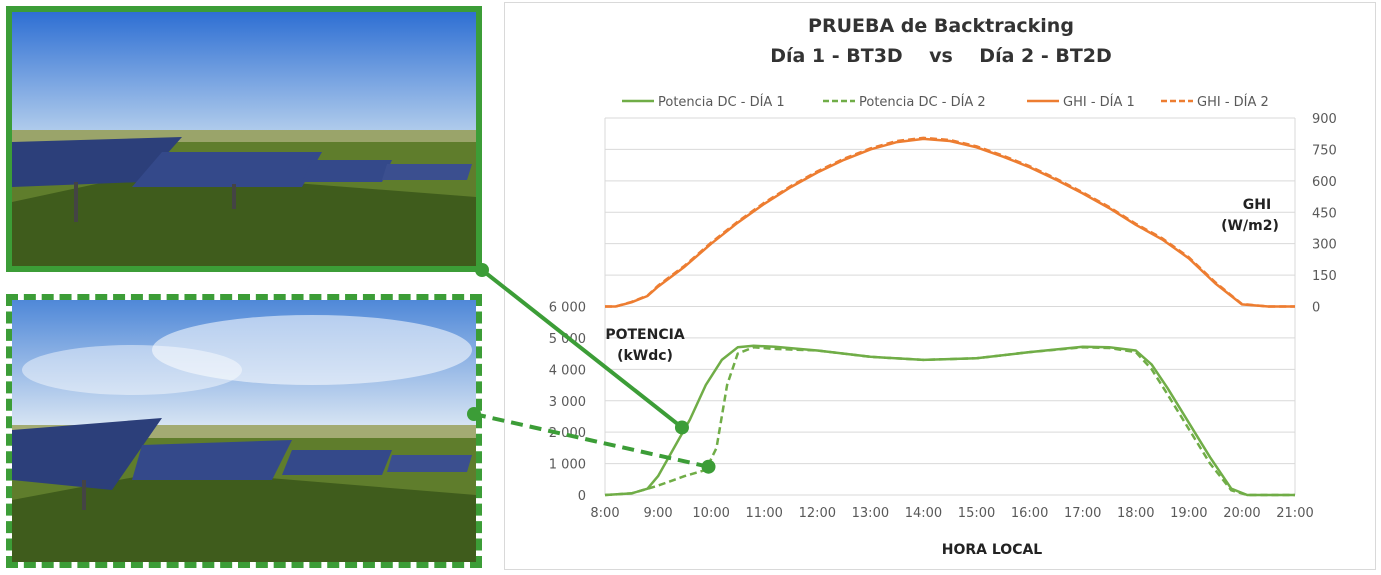 The width and height of the screenshot is (1381, 575). What do you see at coordinates (817, 513) in the screenshot?
I see `x-tick-label: 12:00` at bounding box center [817, 513].